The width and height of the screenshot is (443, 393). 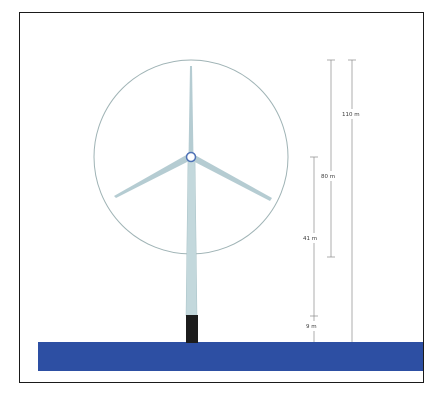 I want to click on tower, so click(x=191, y=237).